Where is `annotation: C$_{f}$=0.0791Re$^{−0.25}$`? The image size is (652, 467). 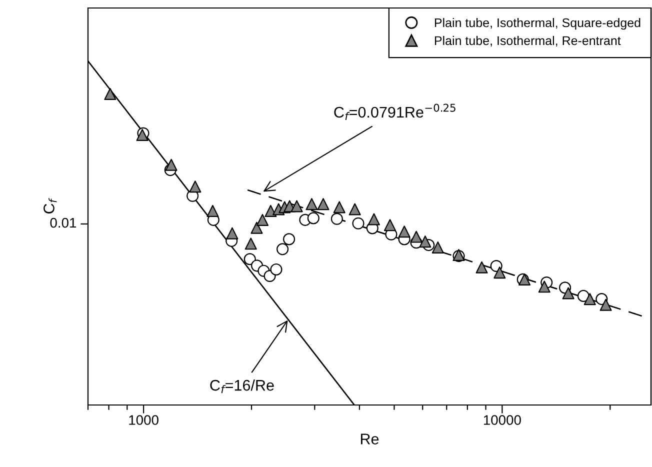 annotation: C$_{f}$=0.0791Re$^{−0.25}$ is located at coordinates (395, 112).